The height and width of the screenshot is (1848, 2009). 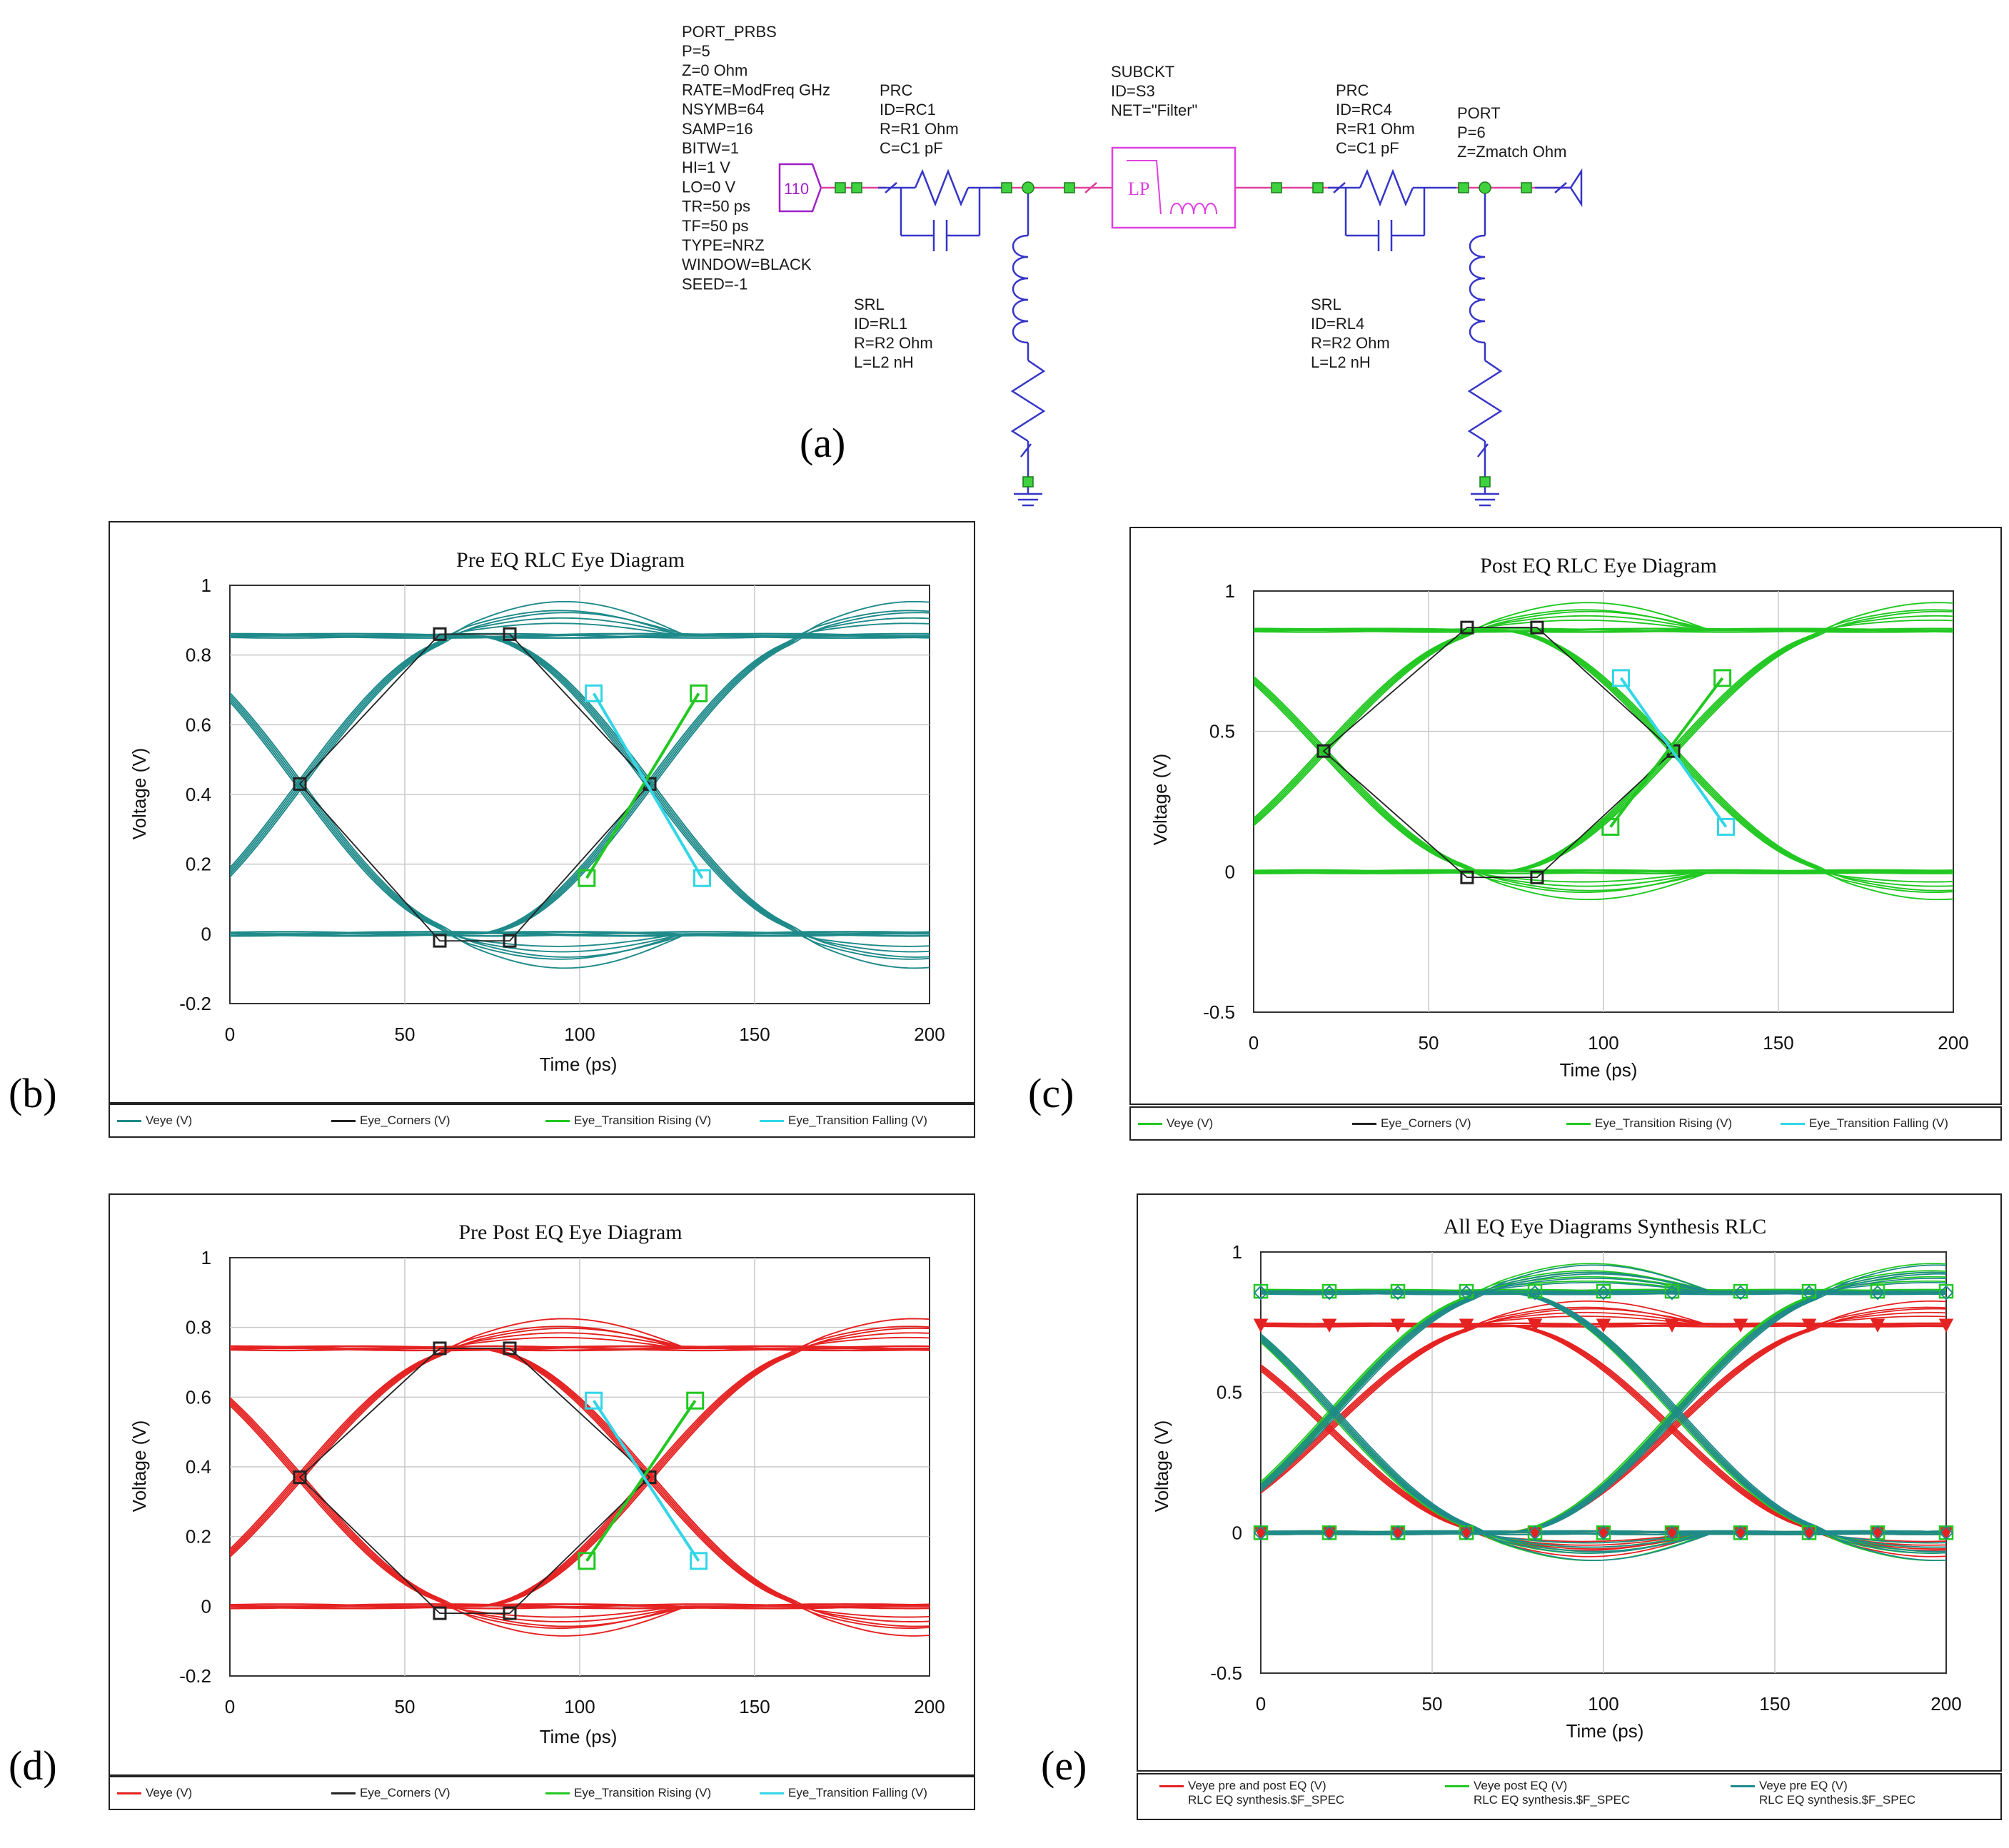 What do you see at coordinates (570, 1232) in the screenshot?
I see `chart-title: Pre Post EQ Eye Diagram` at bounding box center [570, 1232].